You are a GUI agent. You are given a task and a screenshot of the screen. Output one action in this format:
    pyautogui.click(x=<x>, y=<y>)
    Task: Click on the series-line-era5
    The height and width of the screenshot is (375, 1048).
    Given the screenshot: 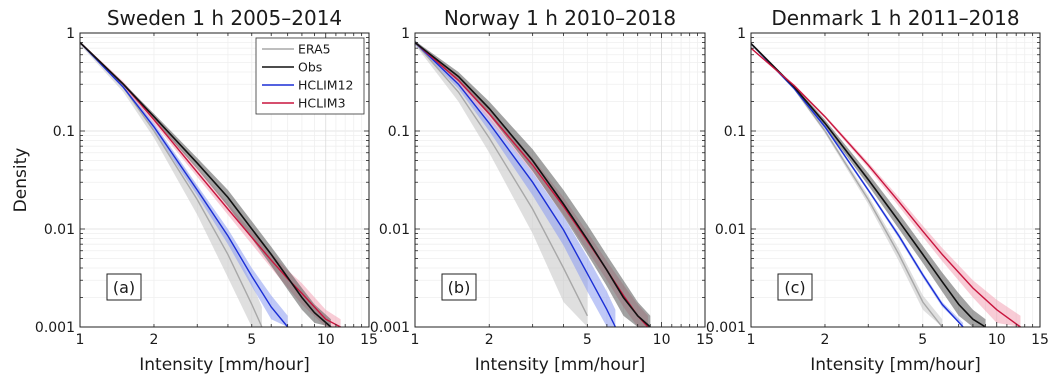 What is the action you would take?
    pyautogui.click(x=501, y=179)
    